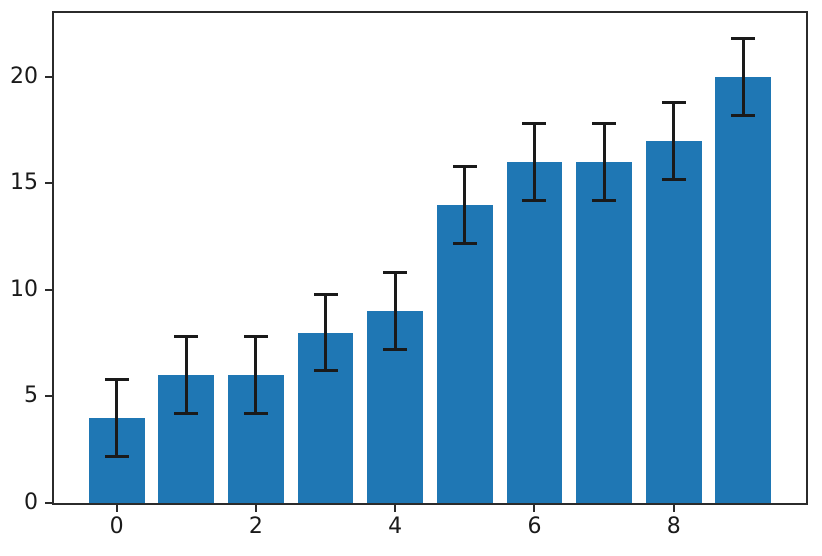 This screenshot has width=822, height=556. What do you see at coordinates (534, 526) in the screenshot?
I see `x-tick-label: 6` at bounding box center [534, 526].